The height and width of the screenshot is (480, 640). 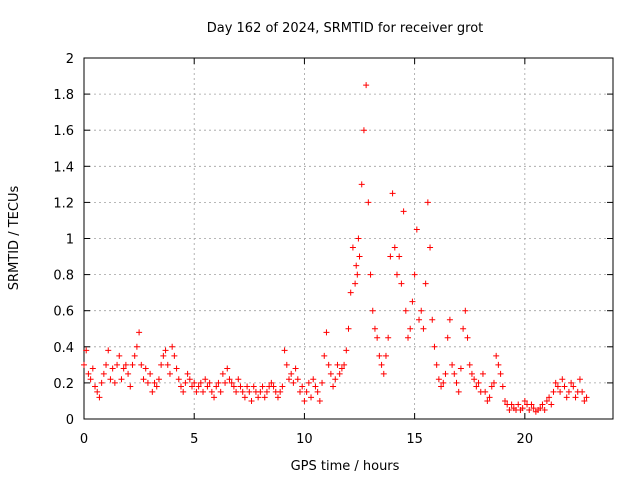 I want to click on y-tick-label: 0.6, so click(x=63, y=312).